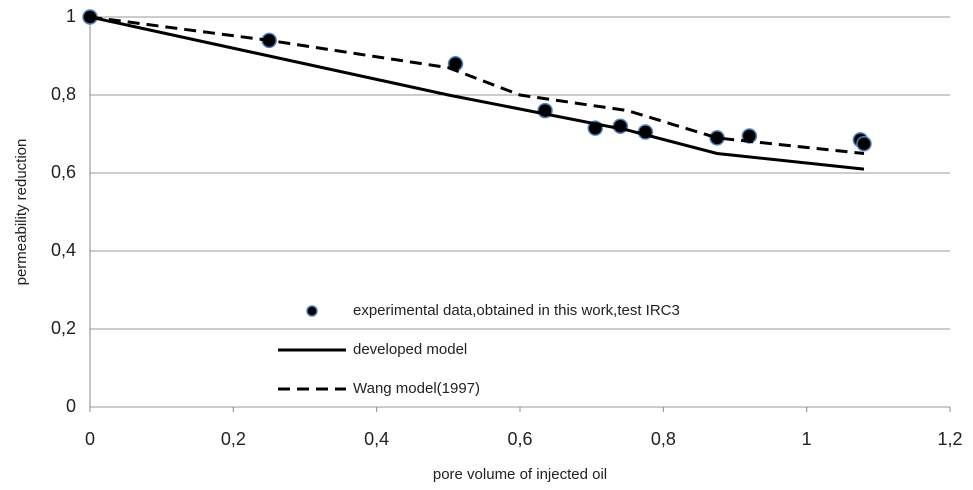 The image size is (973, 490). I want to click on legend-label: developed model, so click(410, 349).